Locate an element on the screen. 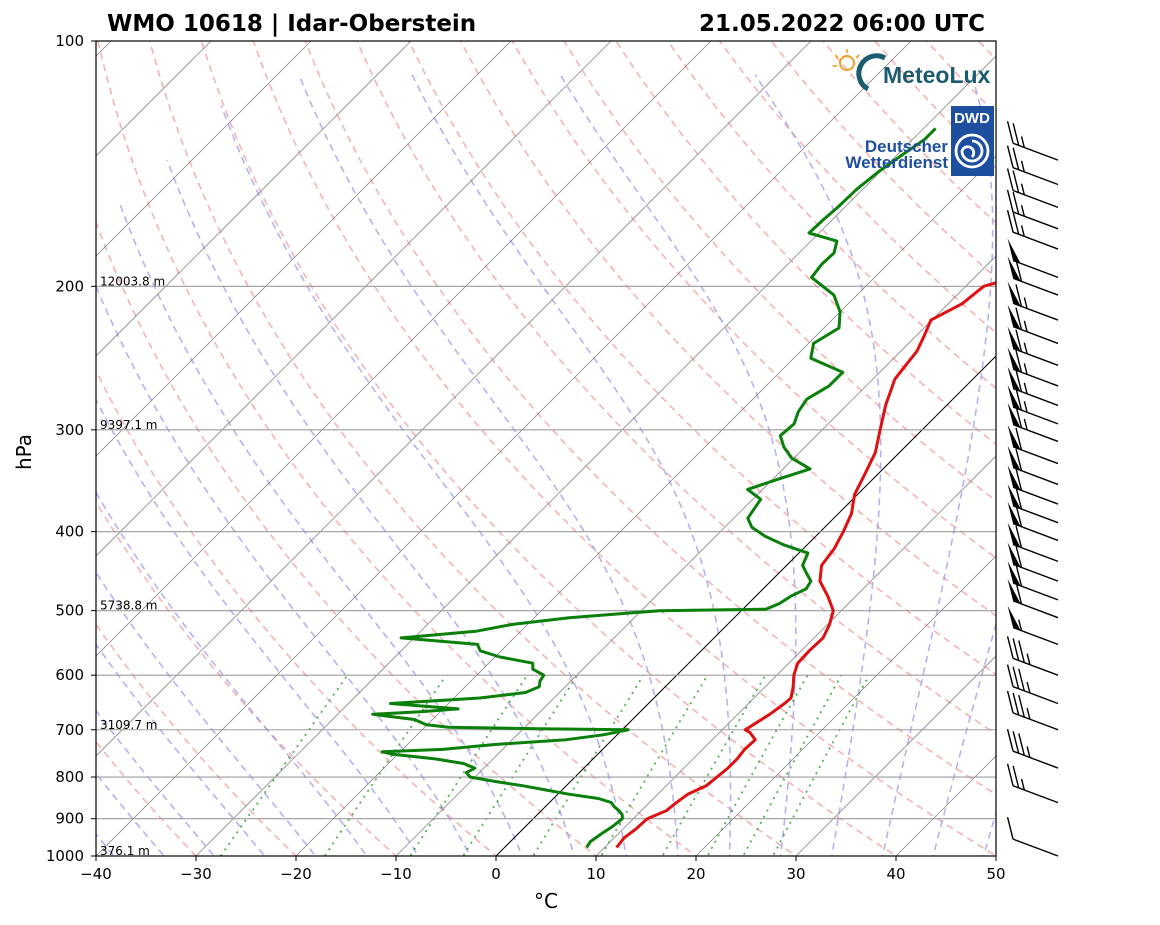  height-label: 9397.1 m is located at coordinates (129, 425).